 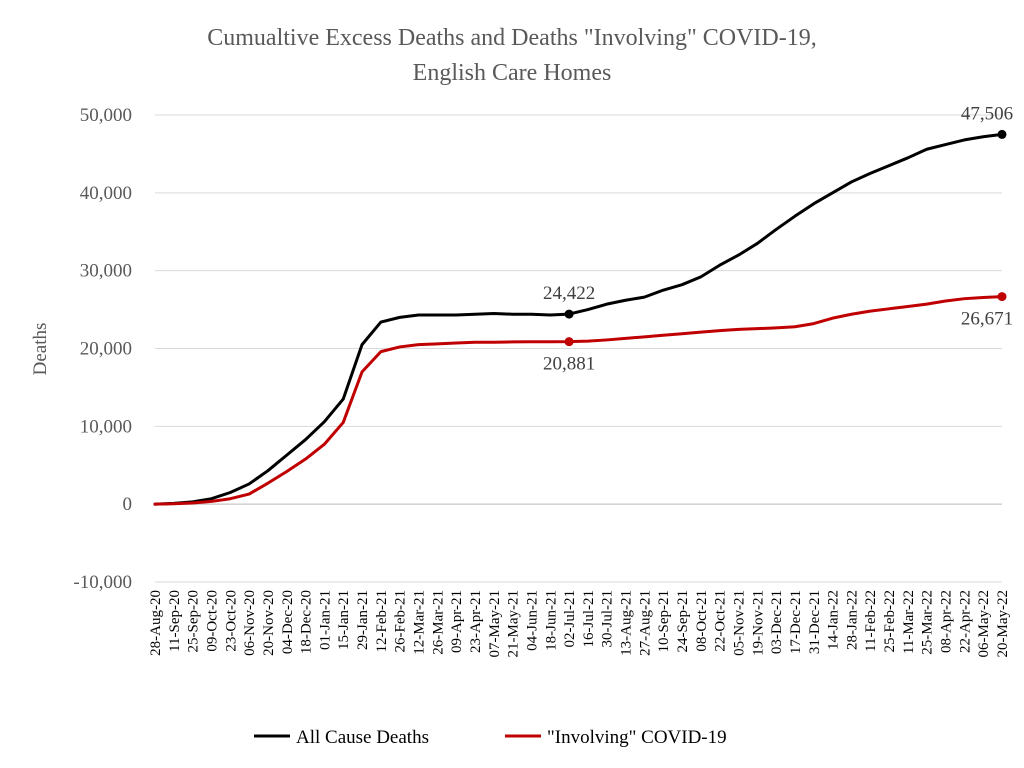 I want to click on x-tick-label: 05-Nov-21, so click(x=739, y=623).